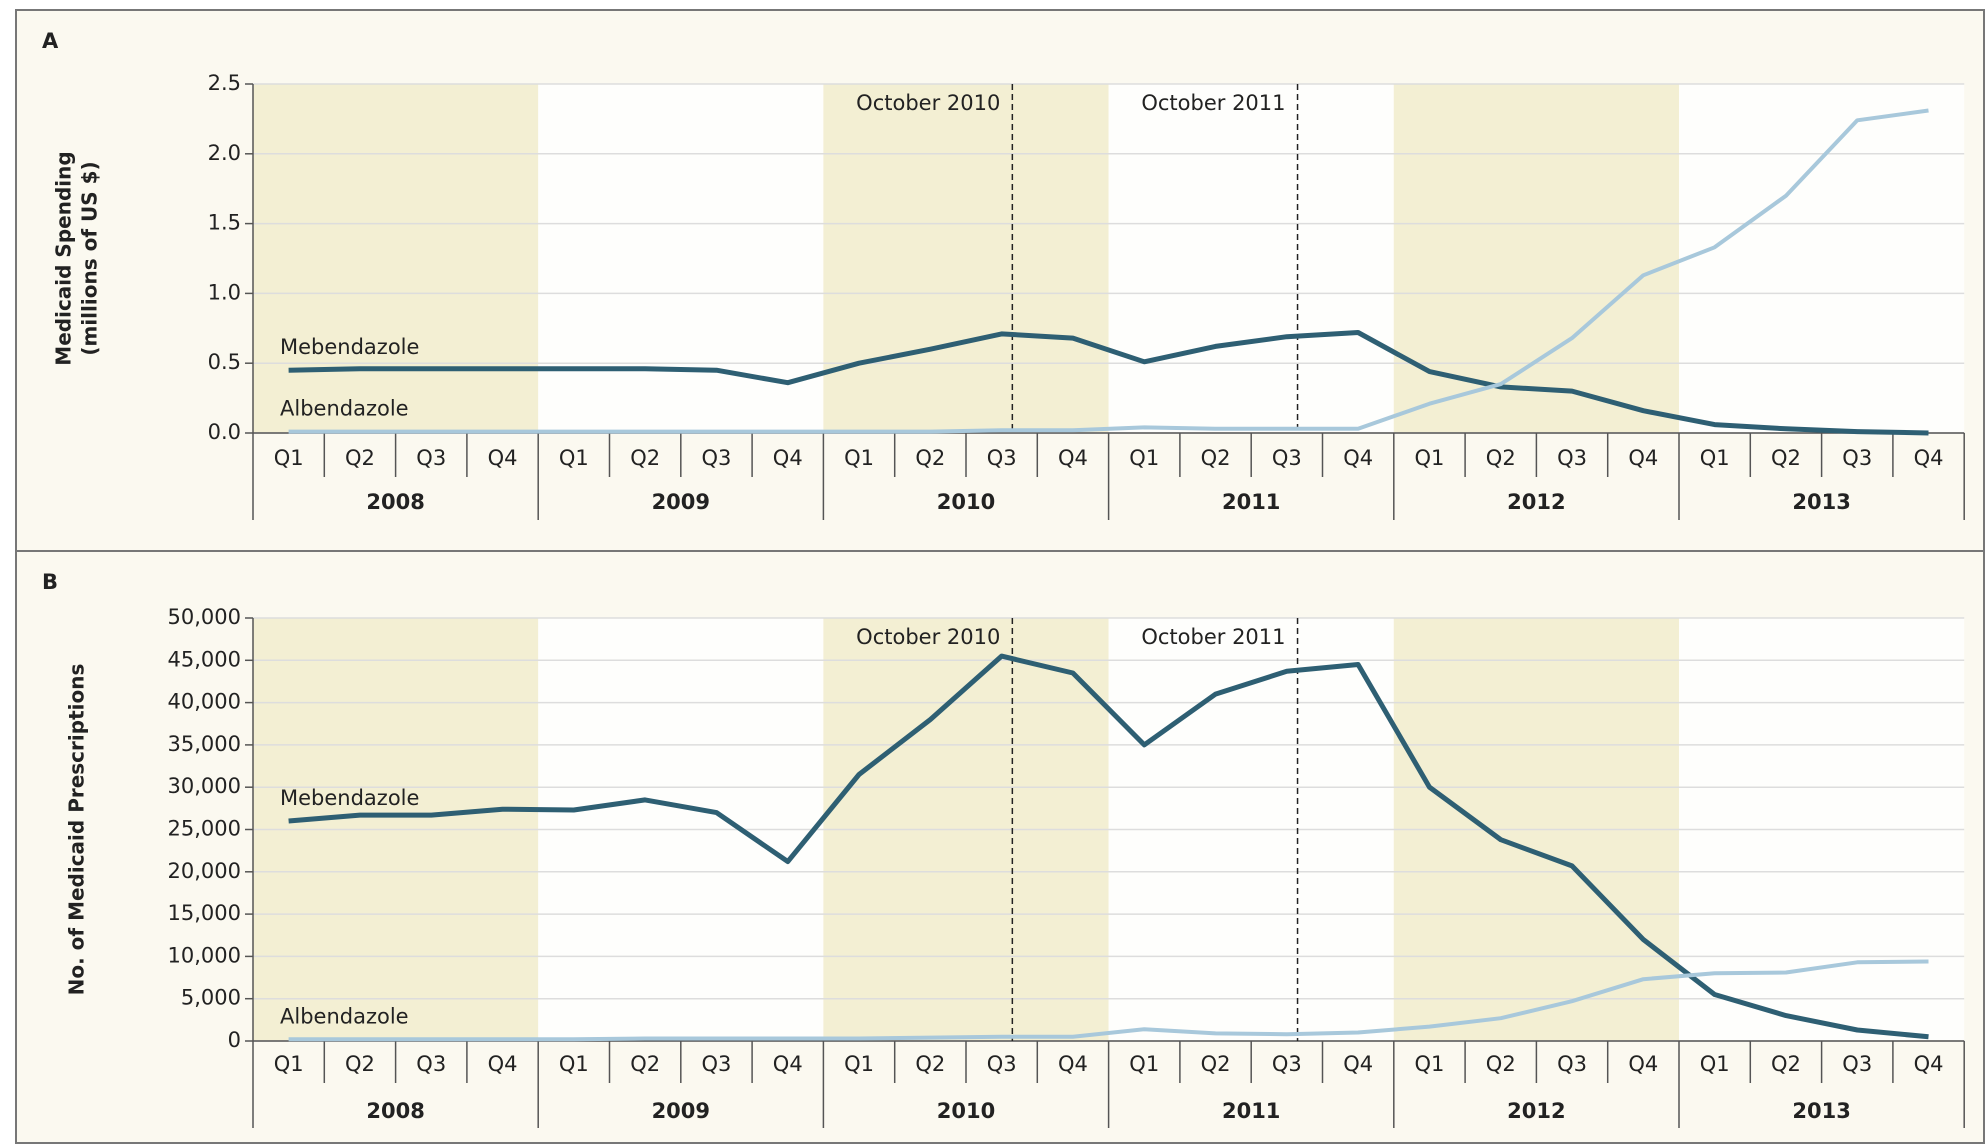 The width and height of the screenshot is (1986, 1145). I want to click on y-tick-label: 40,000, so click(204, 702).